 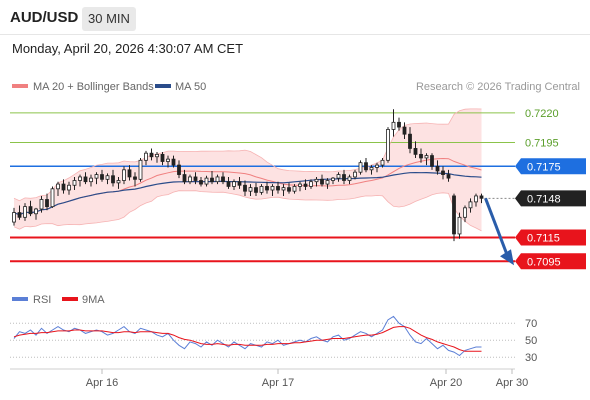 I want to click on rsi-panel: 70 50 30, so click(x=273, y=339).